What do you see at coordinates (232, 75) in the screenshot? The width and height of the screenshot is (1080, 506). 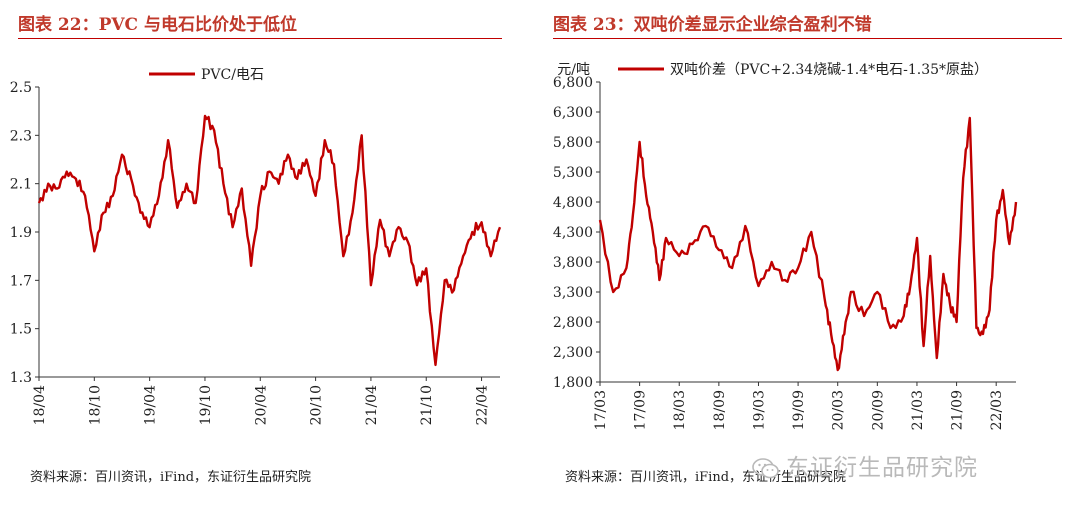 I see `legend-label: PVC/电石` at bounding box center [232, 75].